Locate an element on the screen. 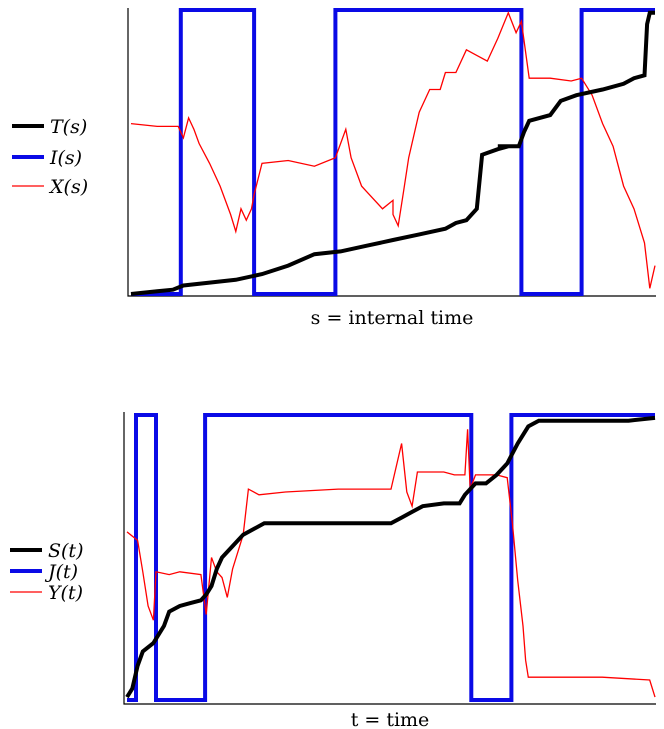 This screenshot has height=729, width=664. legend-label-J: J(t) is located at coordinates (61, 572).